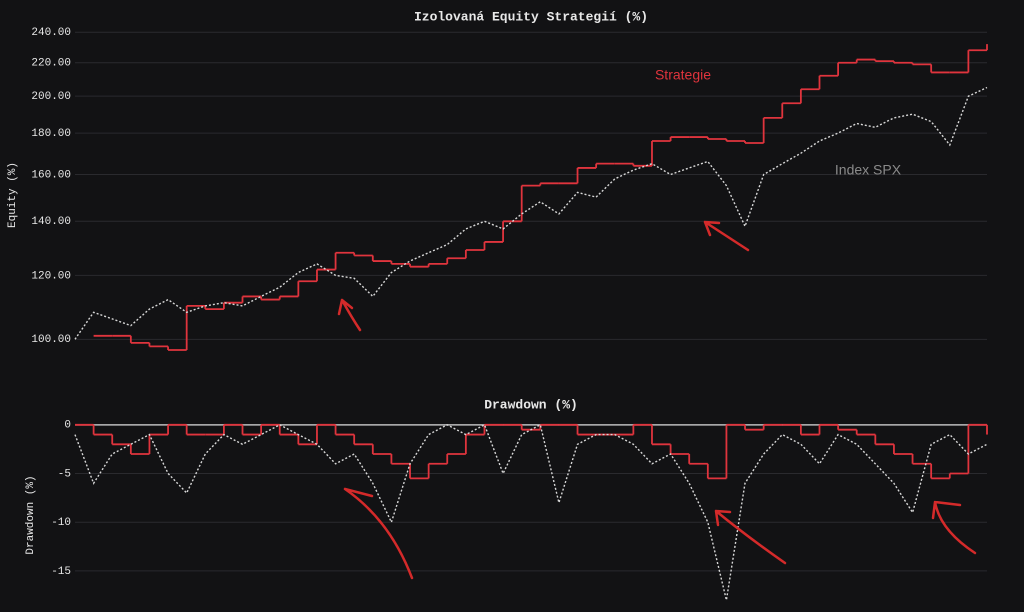  Describe the element at coordinates (61, 572) in the screenshot. I see `y-tick-label: -15` at that location.